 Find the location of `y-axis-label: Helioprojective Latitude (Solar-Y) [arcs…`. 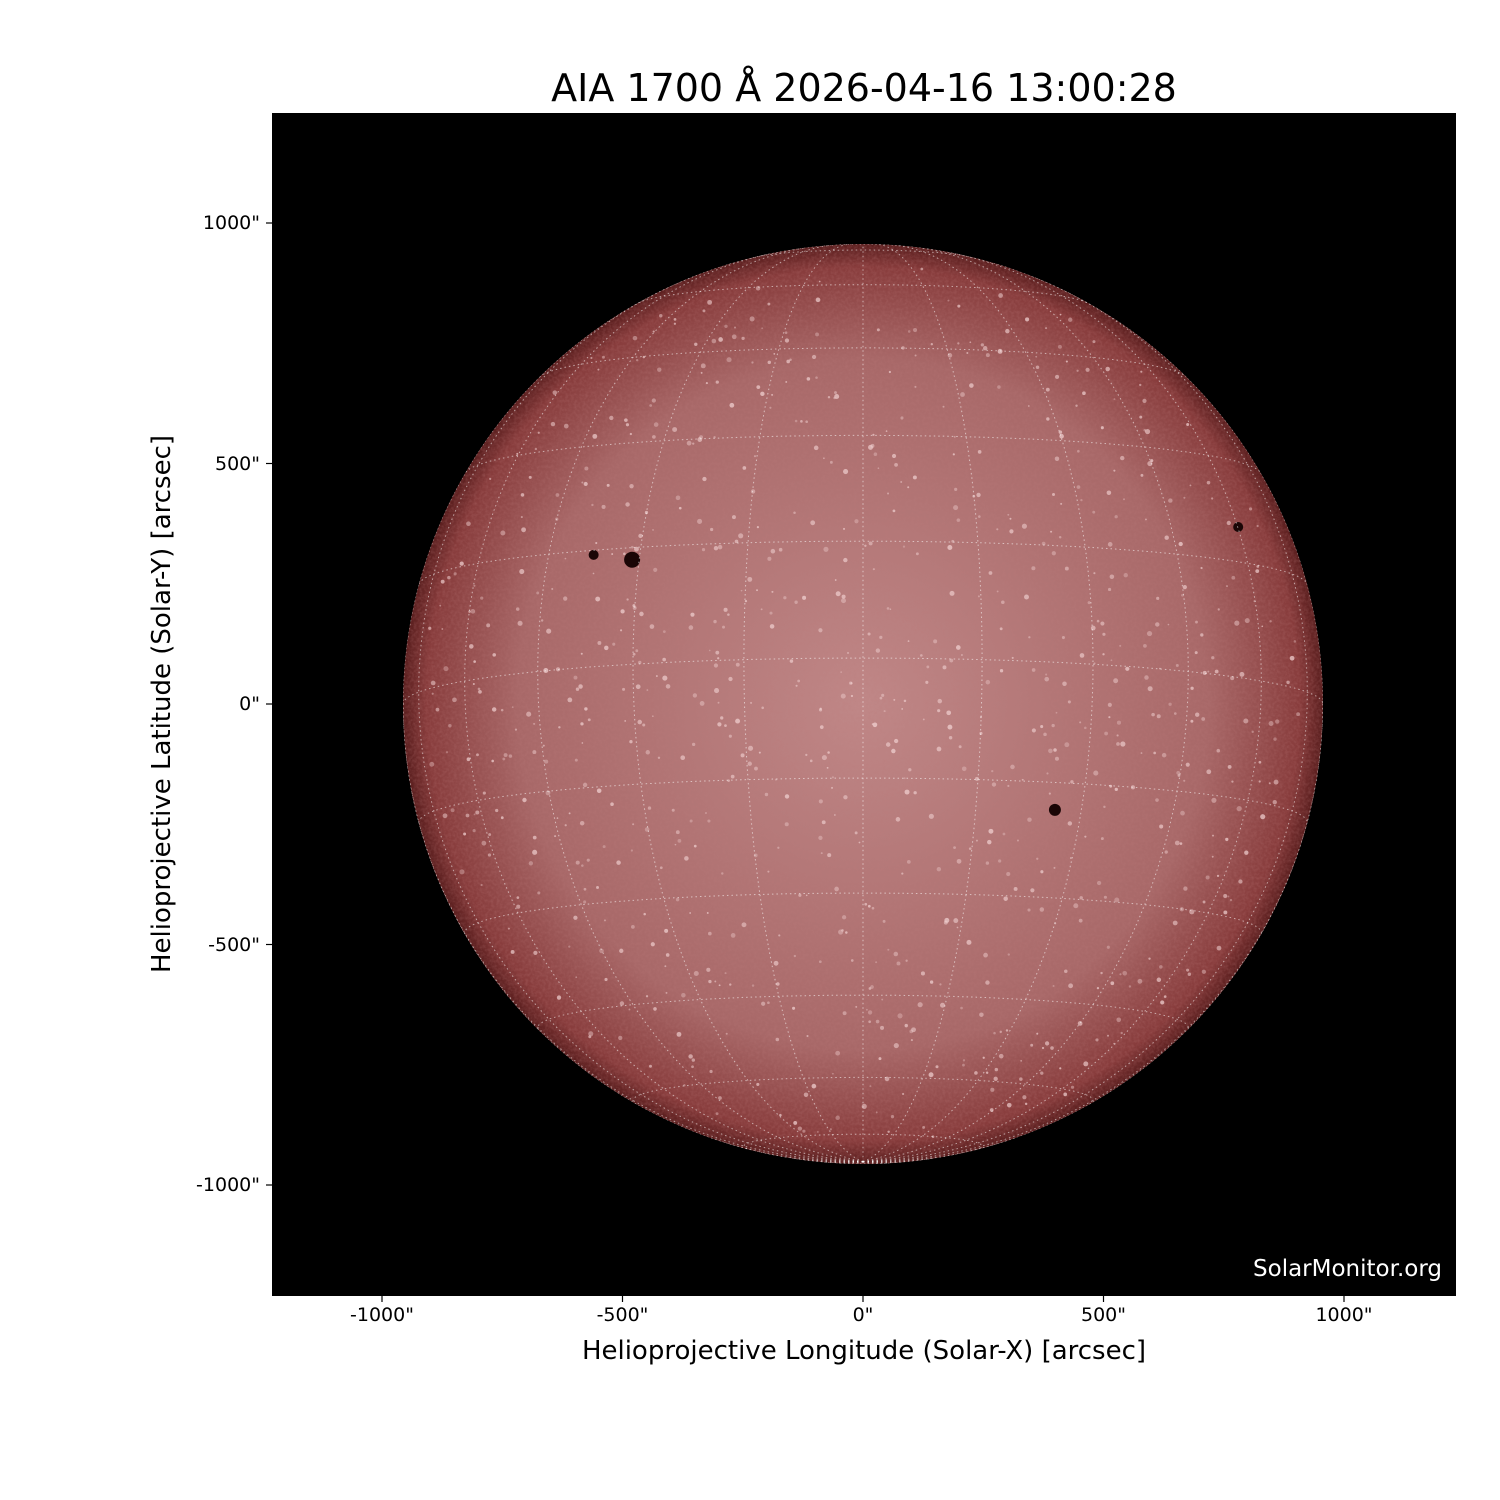

y-axis-label: Helioprojective Latitude (Solar-Y) [arcs… is located at coordinates (162, 704).